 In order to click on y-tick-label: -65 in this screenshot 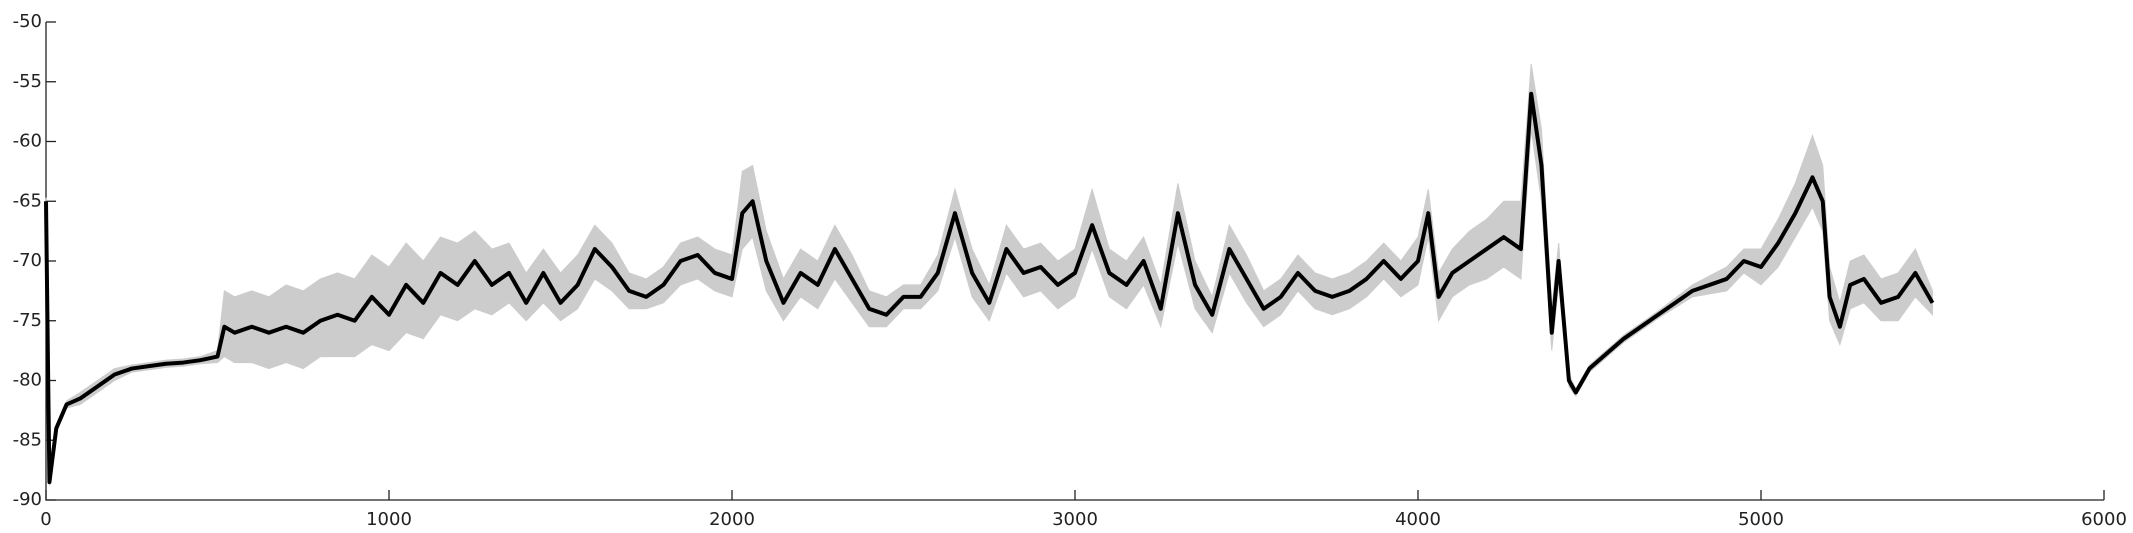, I will do `click(27, 200)`.